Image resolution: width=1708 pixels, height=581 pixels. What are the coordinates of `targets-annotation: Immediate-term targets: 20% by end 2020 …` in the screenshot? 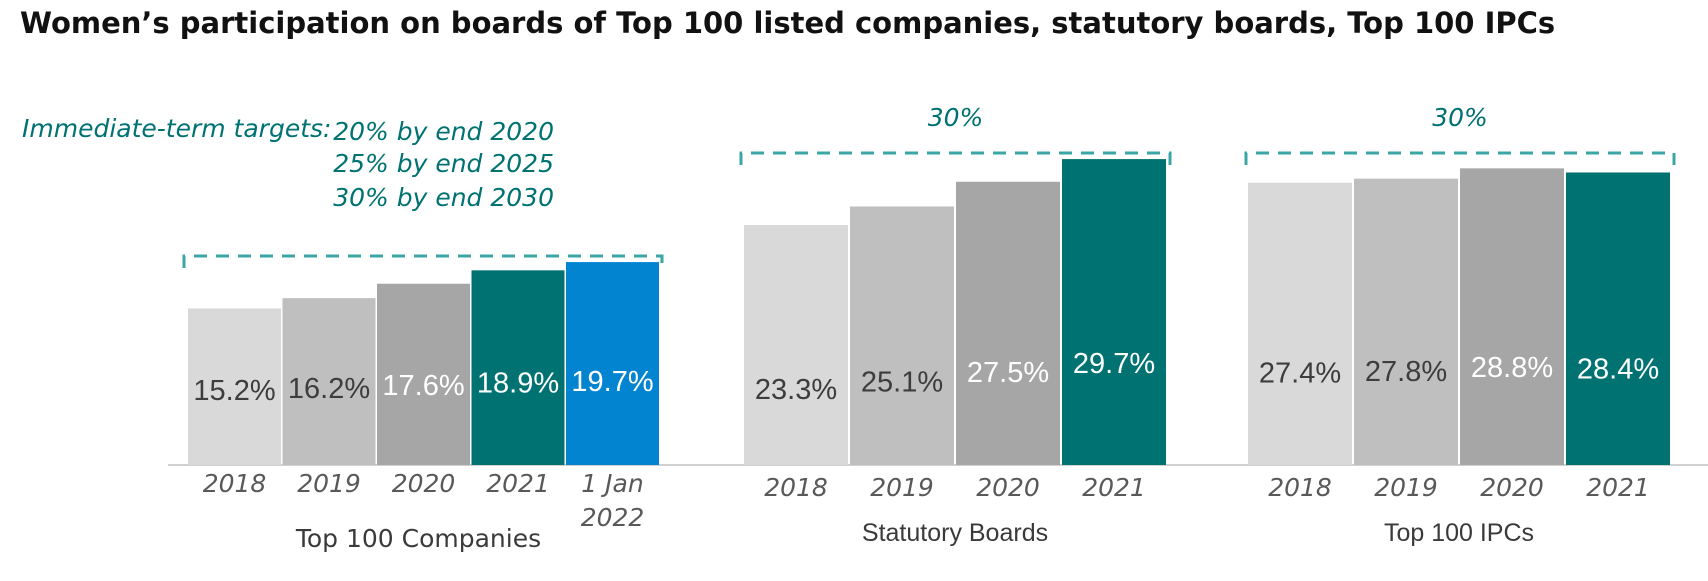 It's located at (288, 163).